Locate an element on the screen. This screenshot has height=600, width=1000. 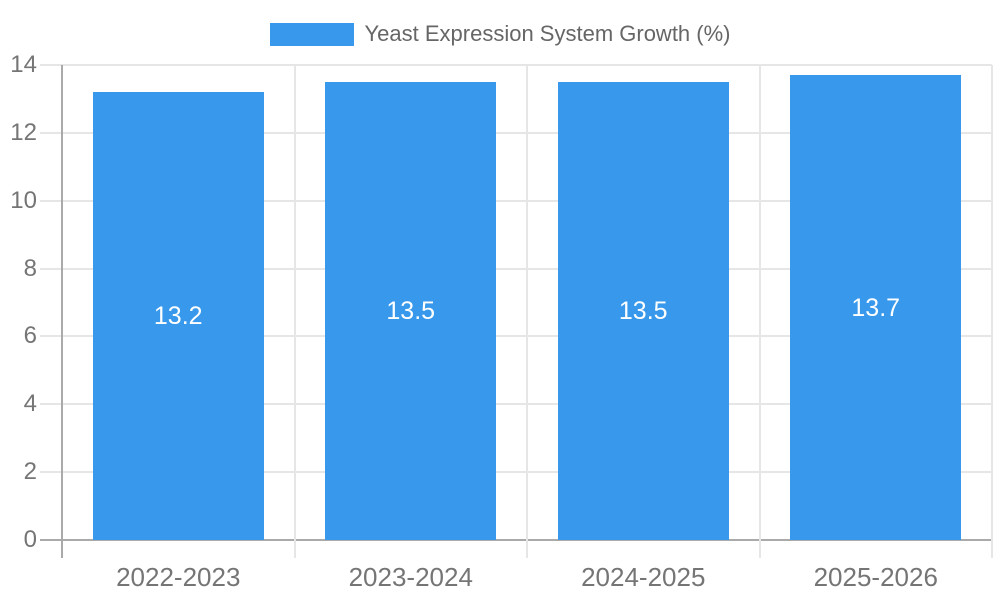
bar-value-label: 13.7 is located at coordinates (876, 307).